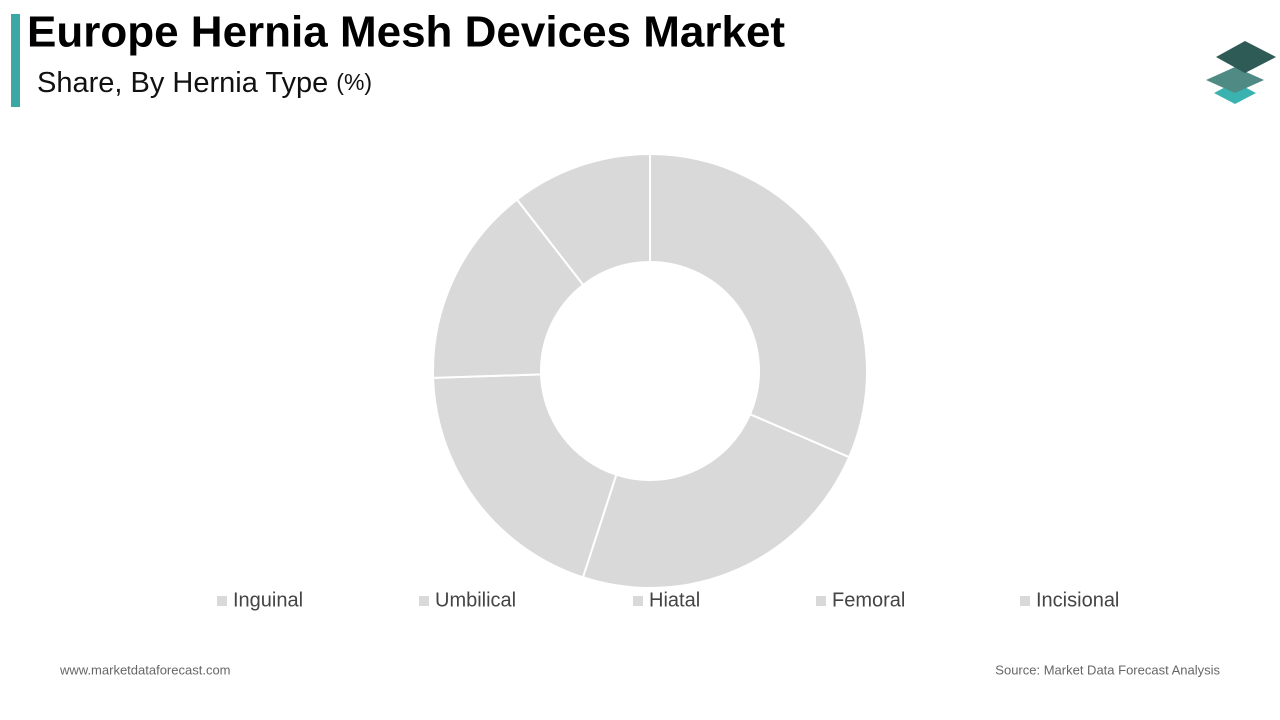  Describe the element at coordinates (268, 600) in the screenshot. I see `legend-label: Inguinal` at that location.